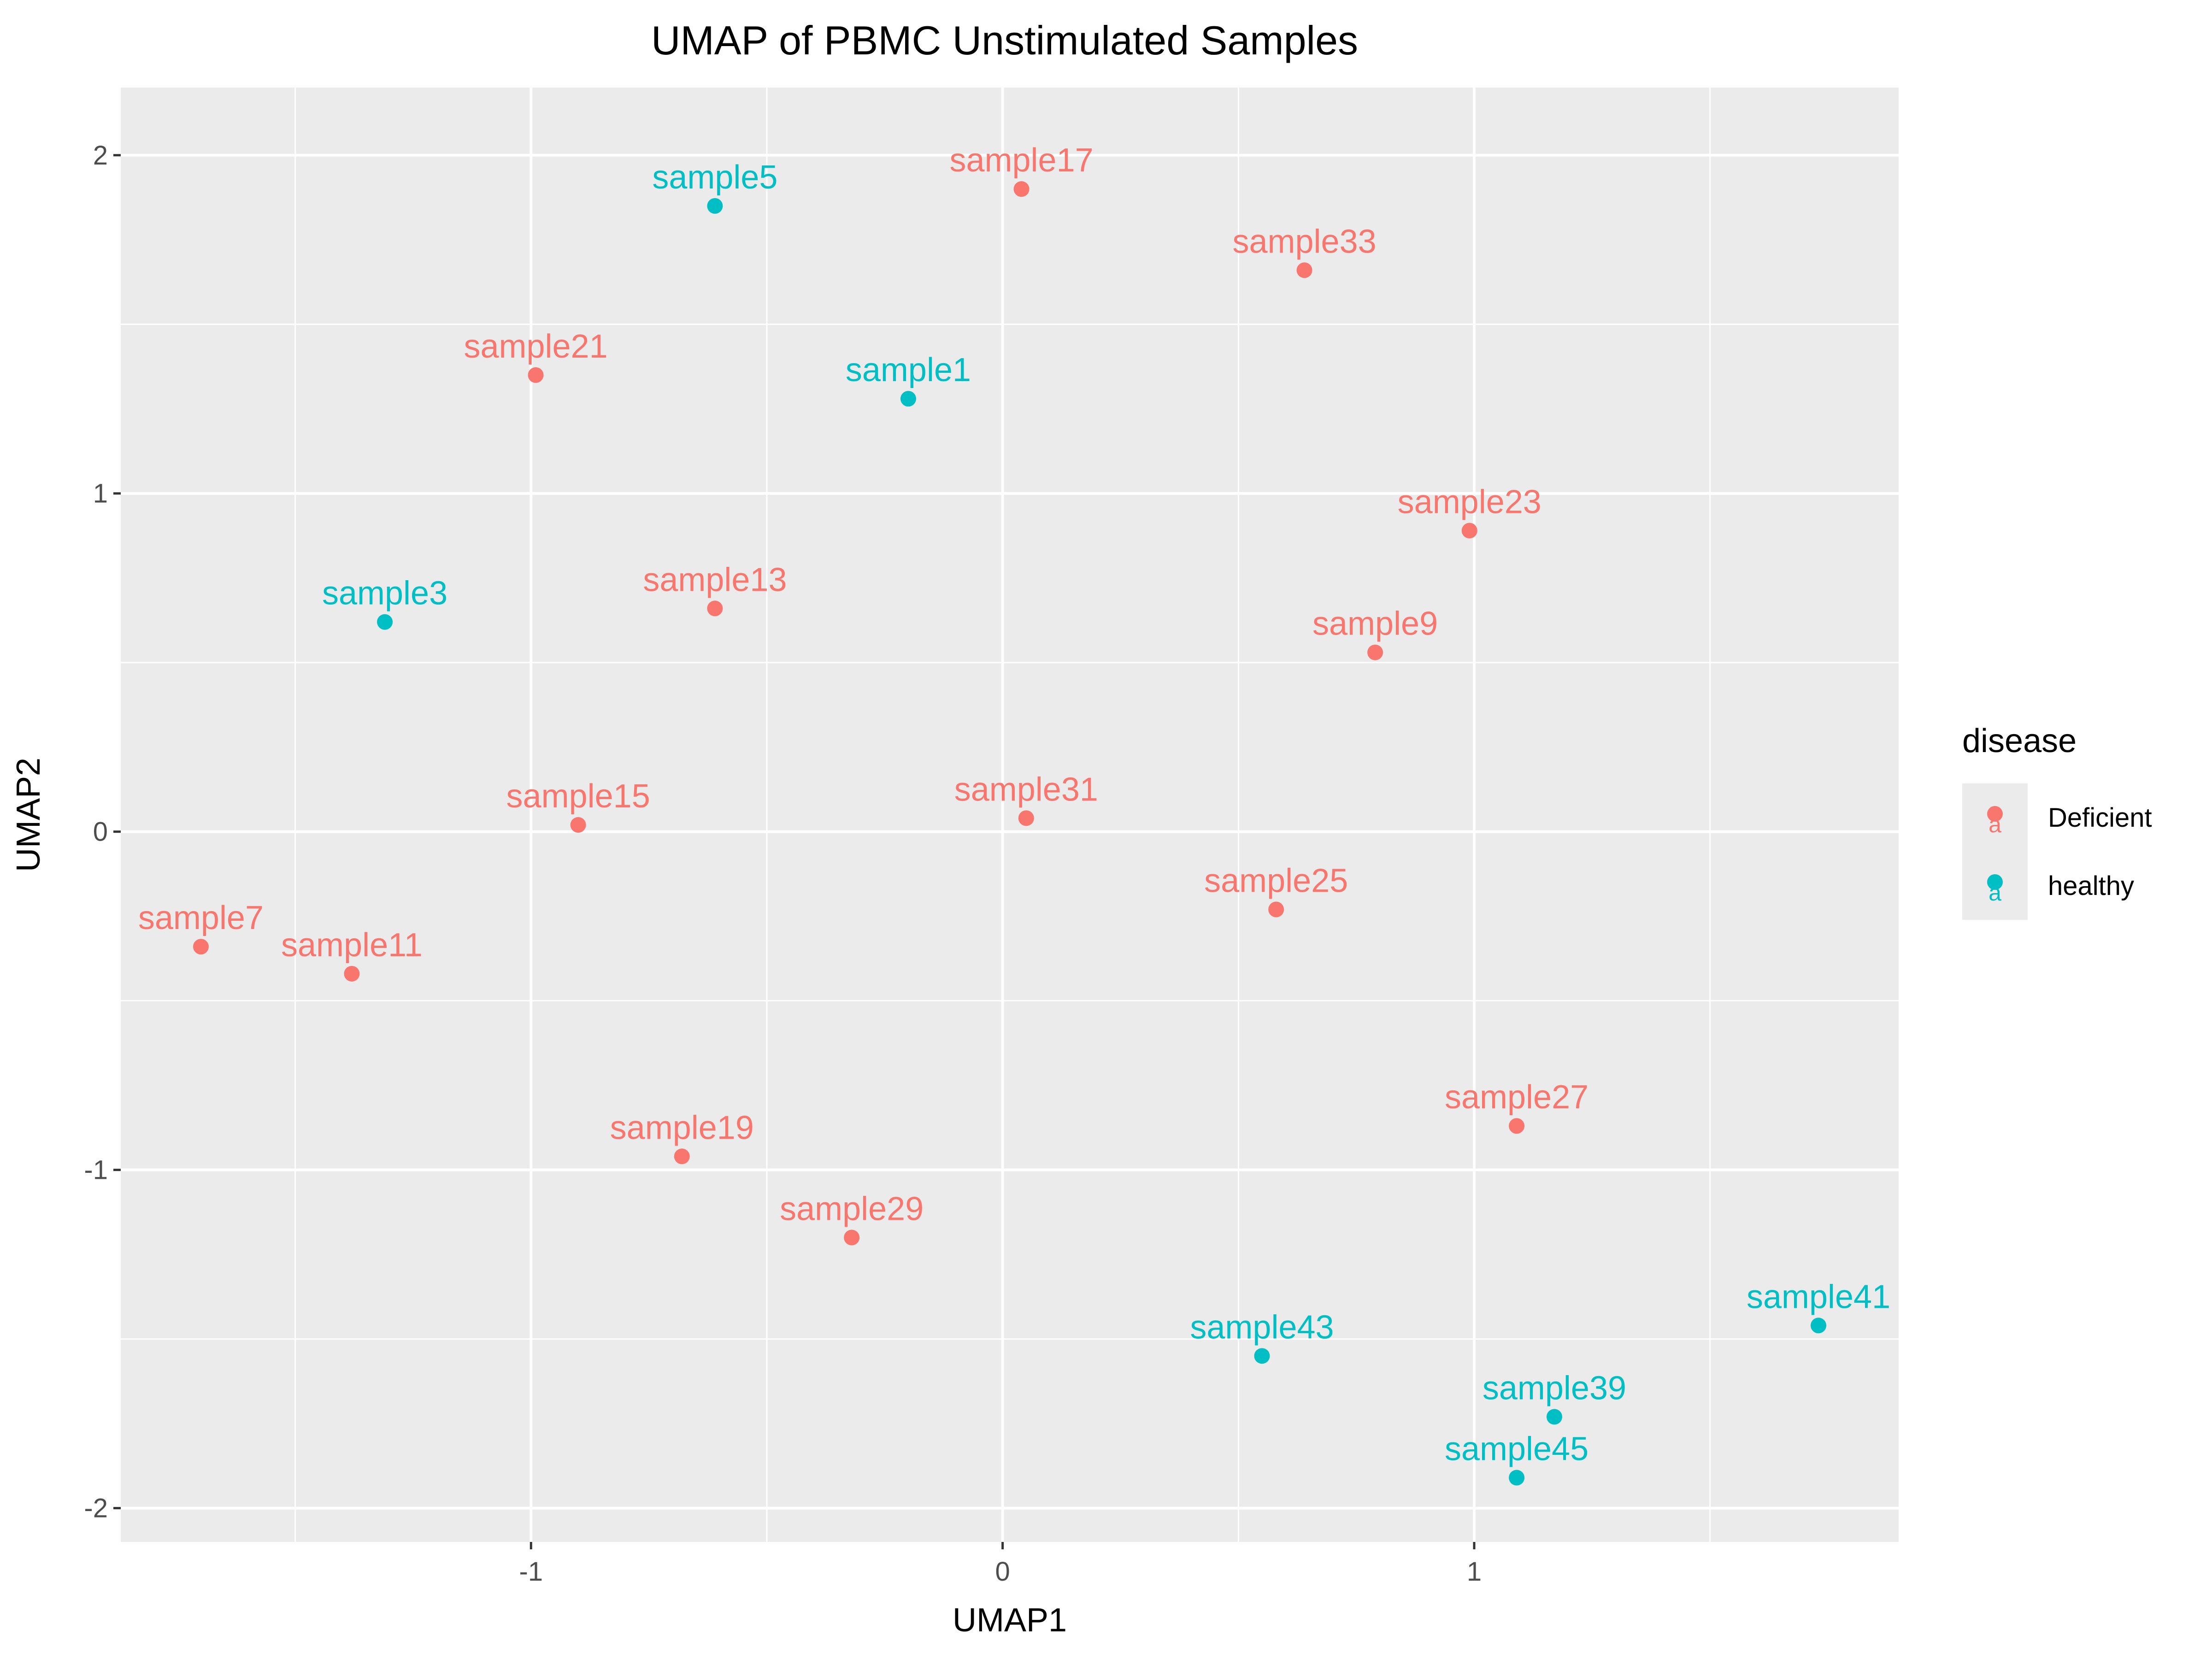 This screenshot has width=2212, height=1659. Describe the element at coordinates (1304, 270) in the screenshot. I see `point-sample33` at that location.